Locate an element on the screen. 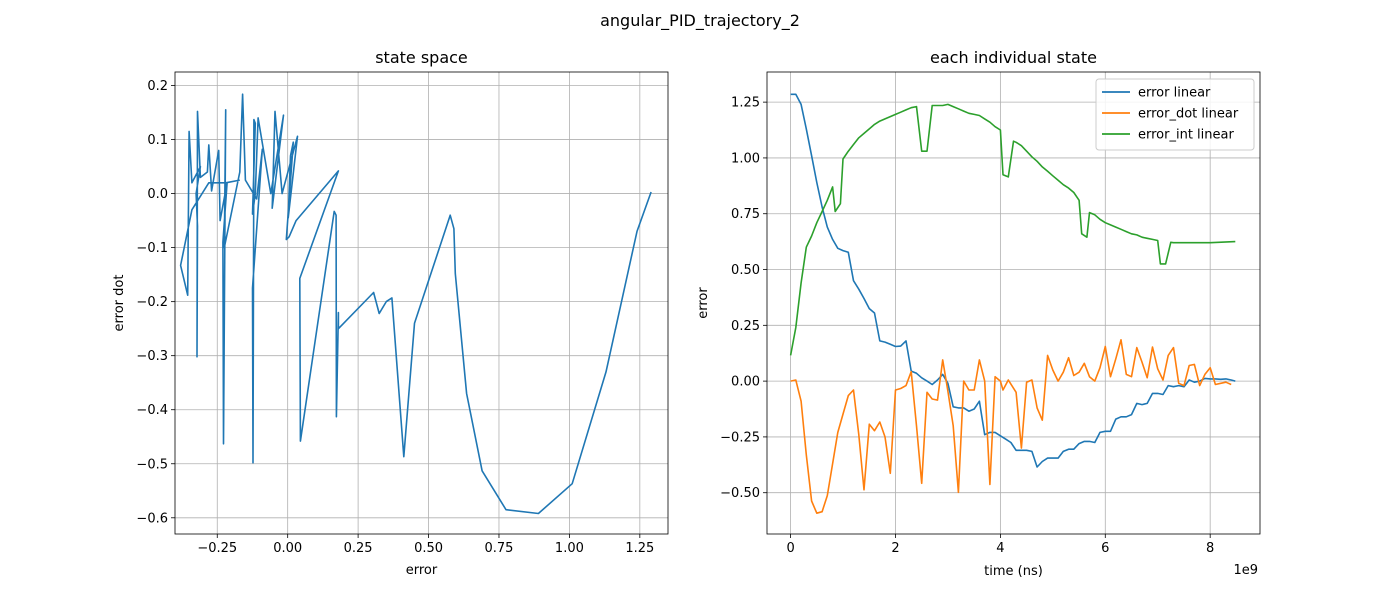 Image resolution: width=1400 pixels, height=600 pixels. series-line-error-dot-linear is located at coordinates (1011, 426).